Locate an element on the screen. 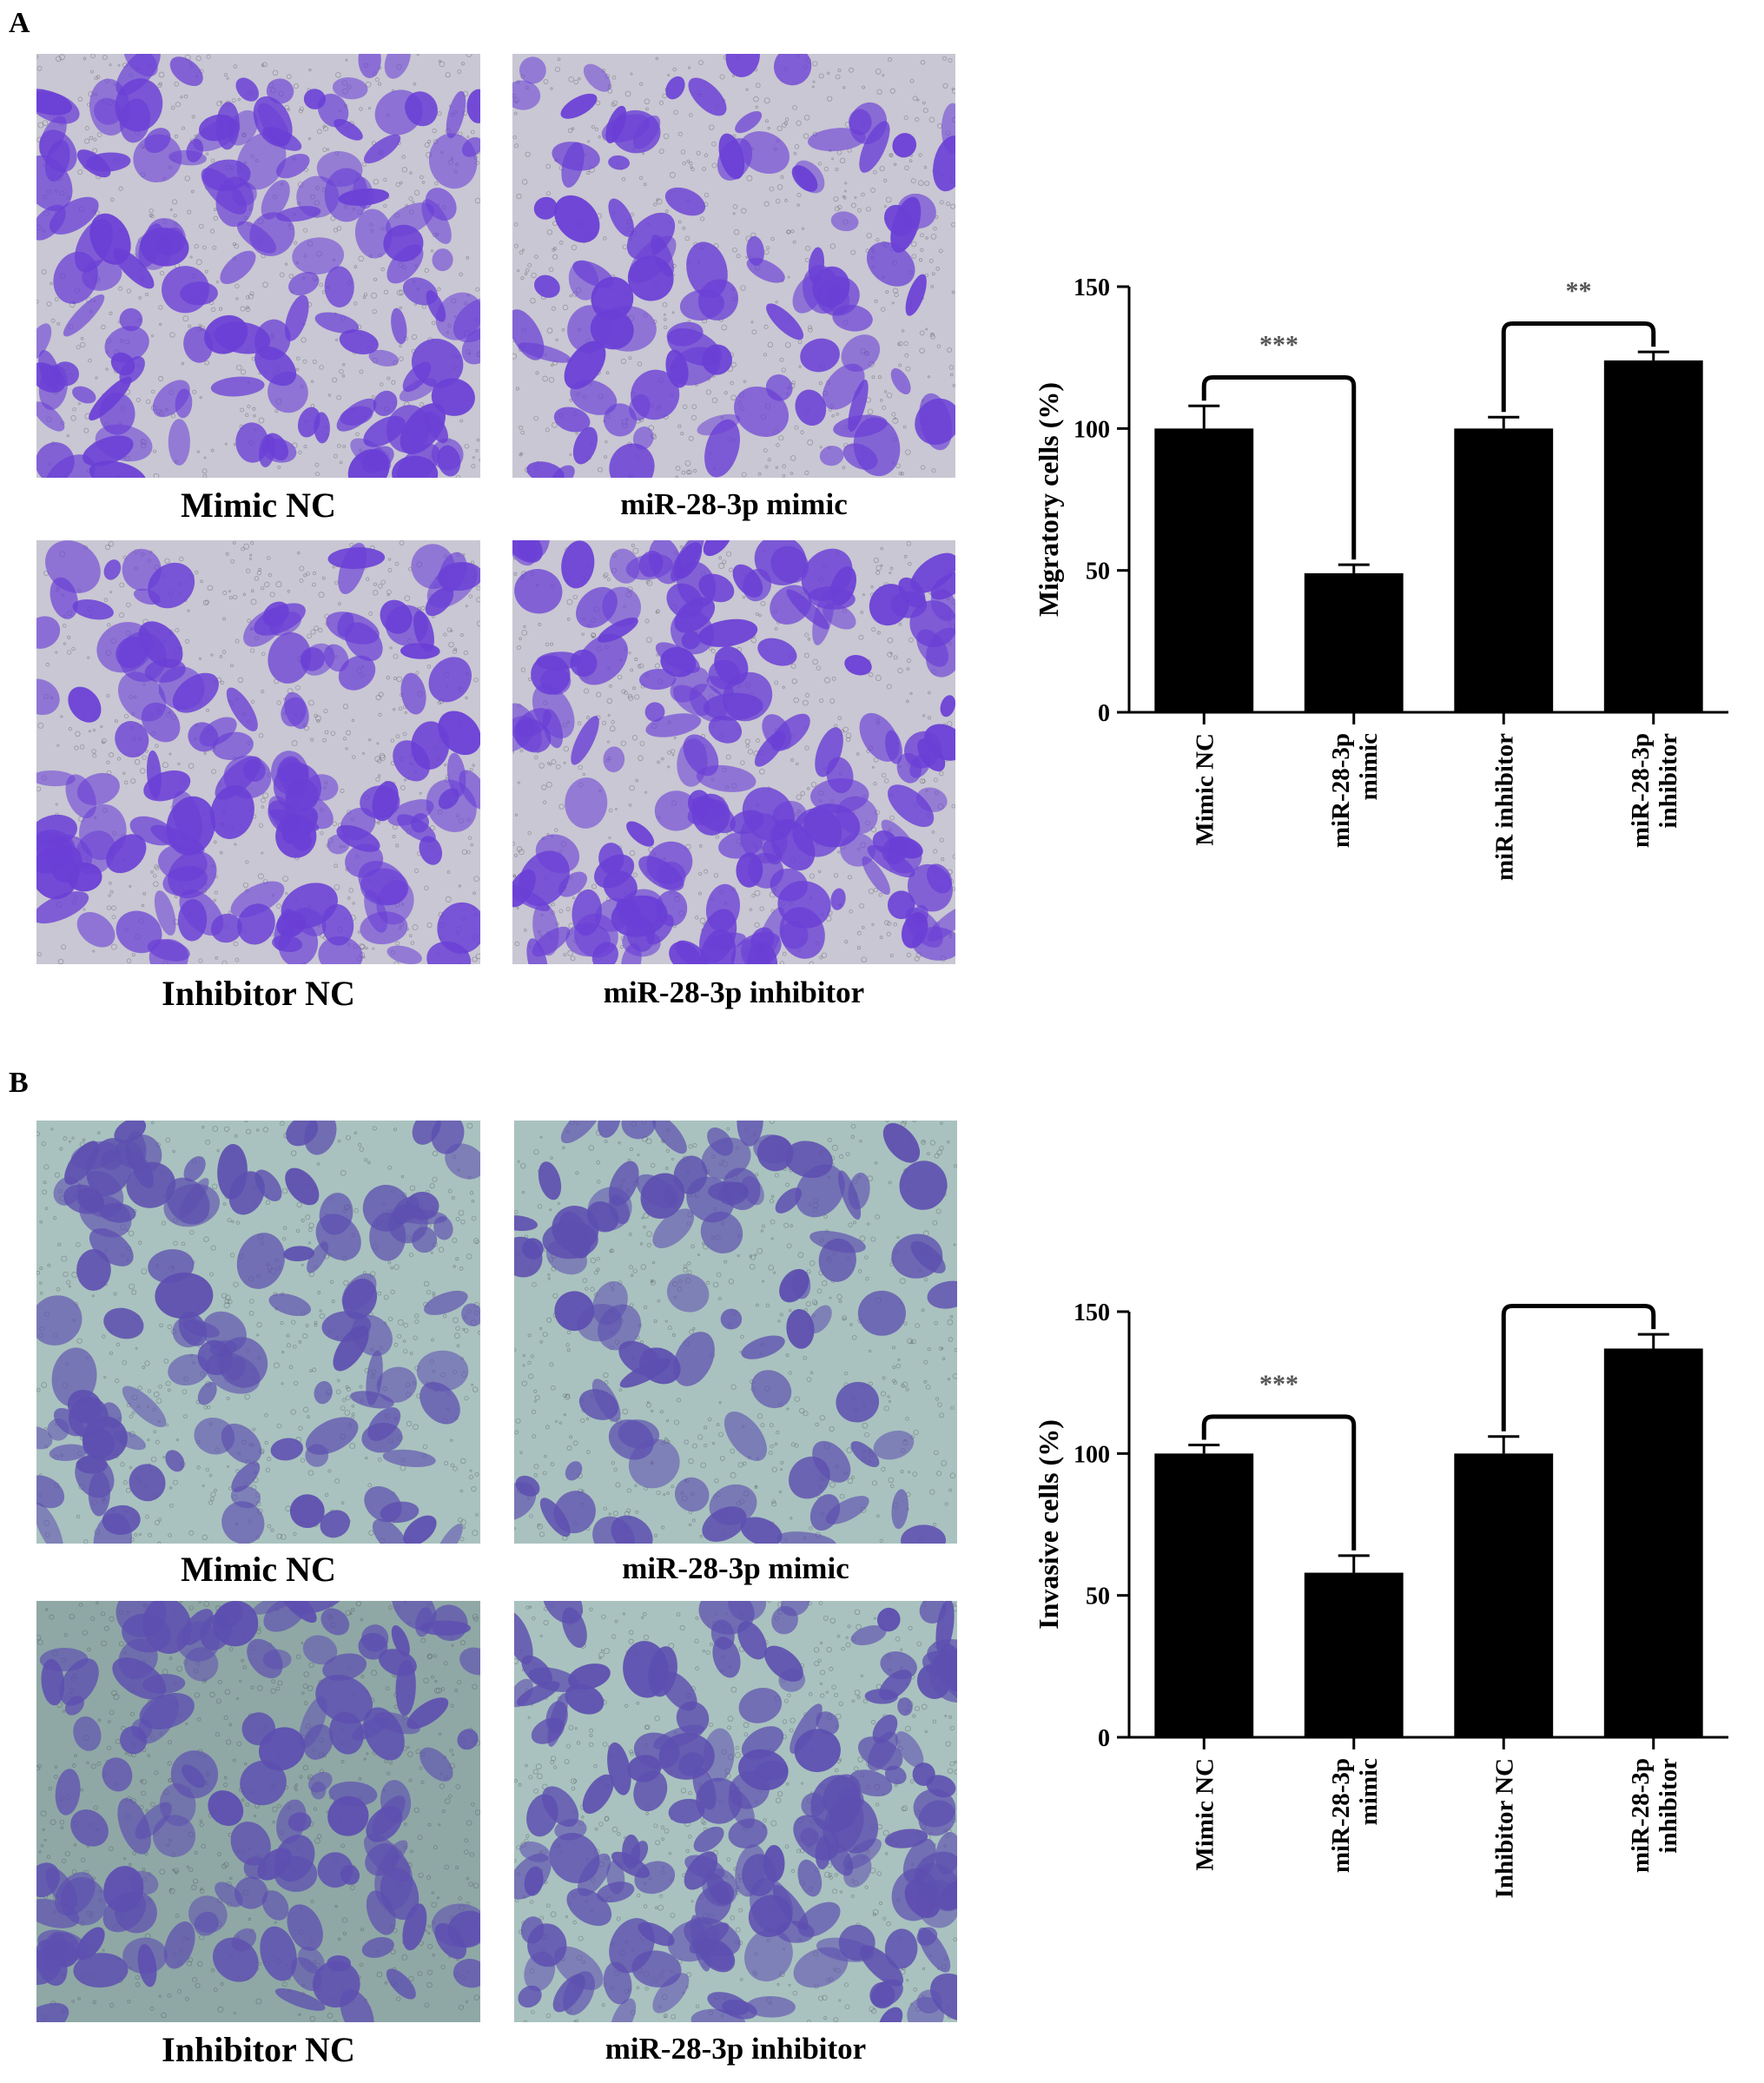  panel-letter-a: A is located at coordinates (19, 23).